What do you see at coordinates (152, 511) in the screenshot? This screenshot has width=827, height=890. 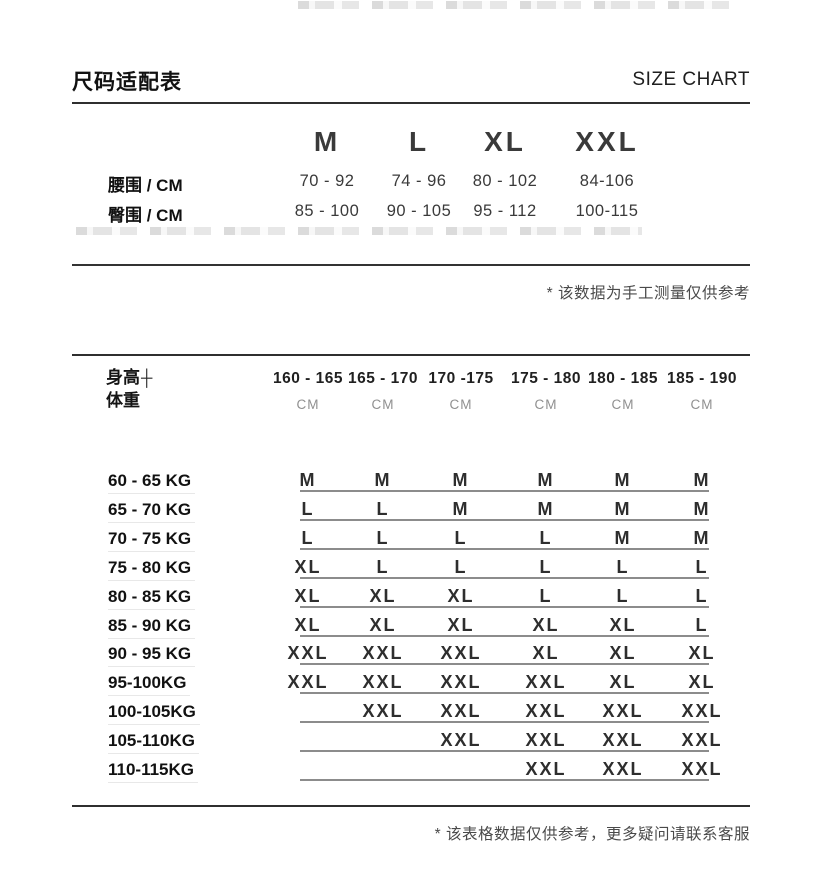 I see `weight-label: 65 - 70 KG` at bounding box center [152, 511].